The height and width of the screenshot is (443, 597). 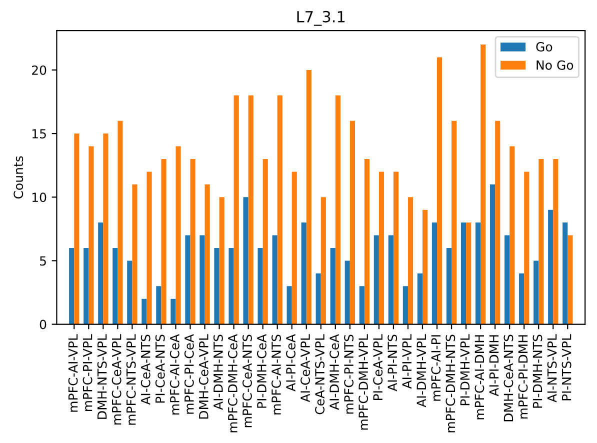 What do you see at coordinates (407, 361) in the screenshot?
I see `x-tick-label: AI-PI-VPL` at bounding box center [407, 361].